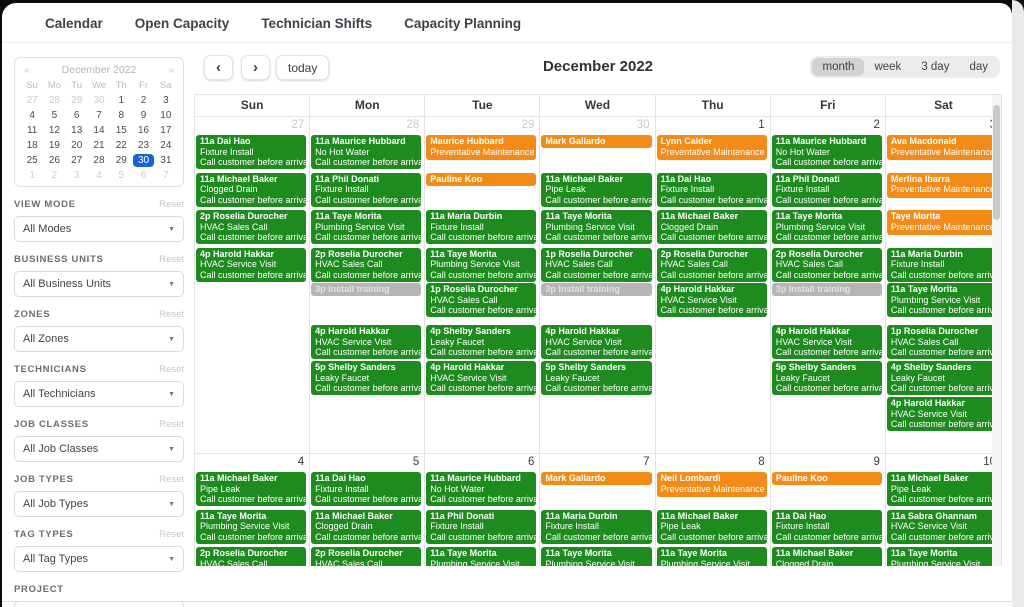 The image size is (1024, 607). What do you see at coordinates (77, 115) in the screenshot?
I see `mini-calendar-day: 6` at bounding box center [77, 115].